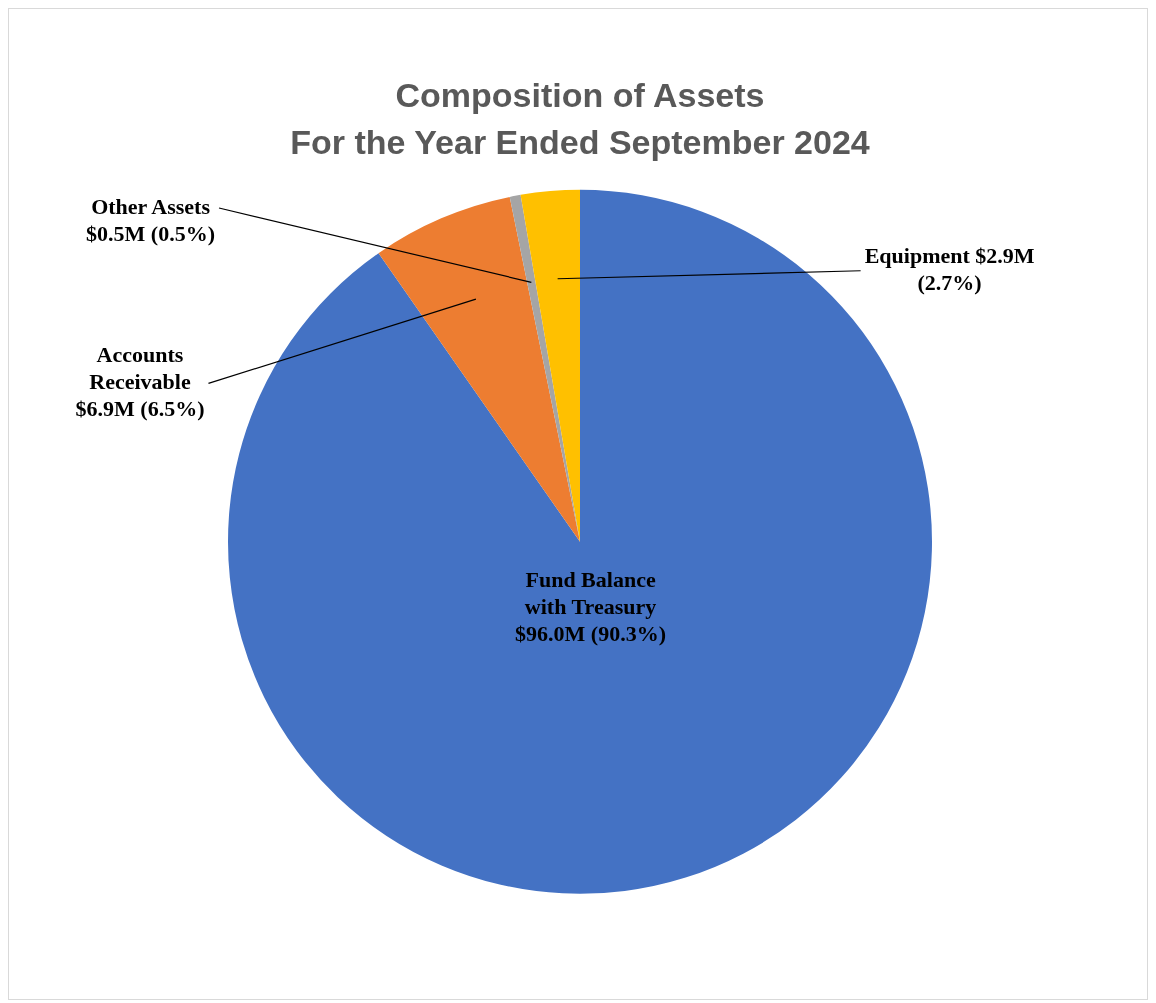  What do you see at coordinates (590, 593) in the screenshot?
I see `slice-label: Fund Balance with Treasury` at bounding box center [590, 593].